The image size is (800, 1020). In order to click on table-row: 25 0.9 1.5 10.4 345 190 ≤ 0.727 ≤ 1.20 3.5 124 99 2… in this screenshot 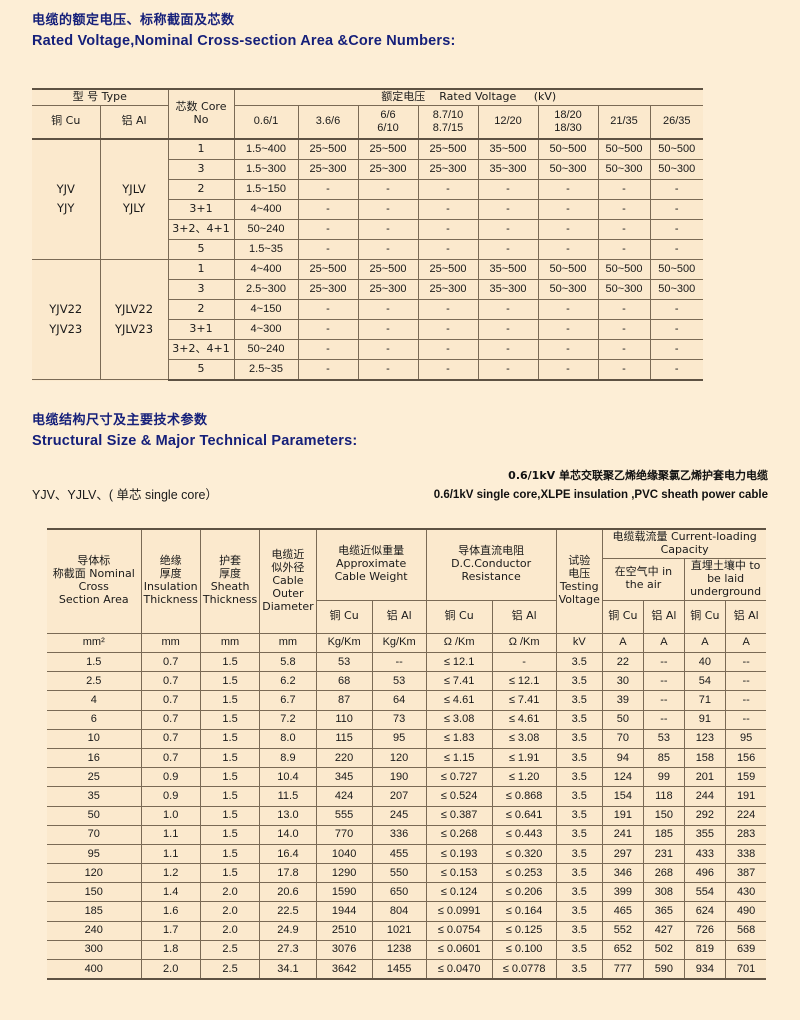, I will do `click(407, 777)`.